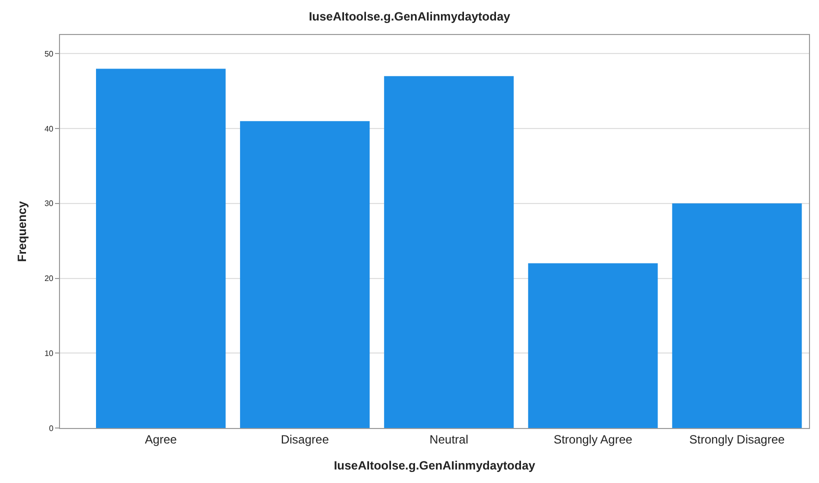 The width and height of the screenshot is (819, 483). What do you see at coordinates (161, 439) in the screenshot?
I see `x-tick-label: Agree` at bounding box center [161, 439].